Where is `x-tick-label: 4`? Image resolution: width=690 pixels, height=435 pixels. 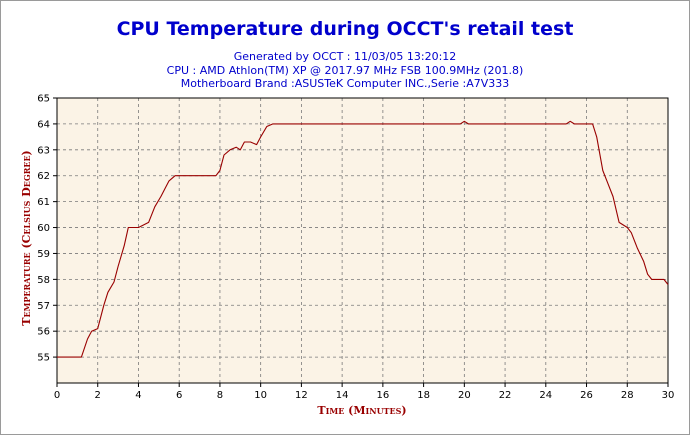
x-tick-label: 4 is located at coordinates (138, 395).